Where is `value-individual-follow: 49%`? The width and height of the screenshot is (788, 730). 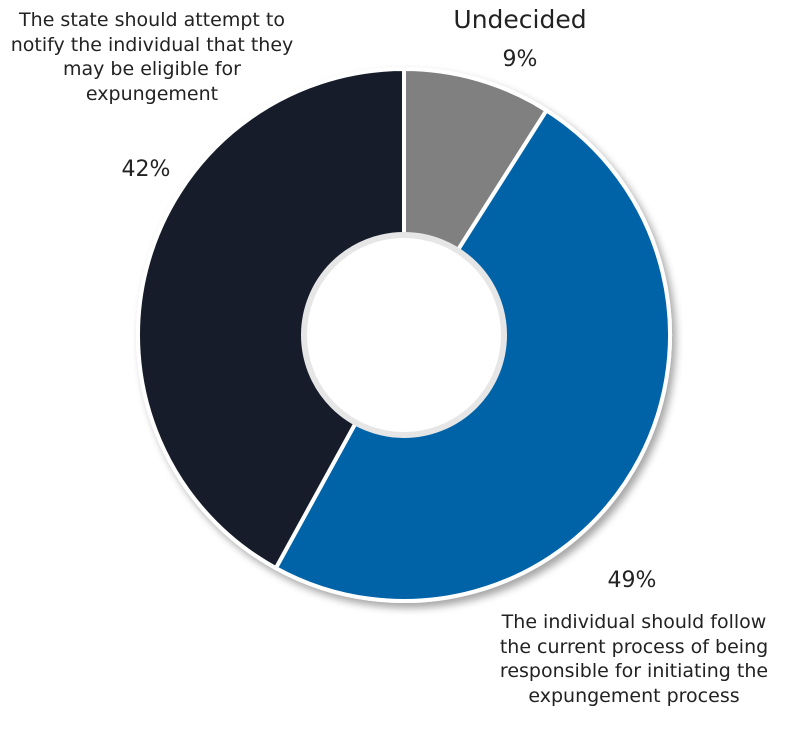
value-individual-follow: 49% is located at coordinates (632, 581).